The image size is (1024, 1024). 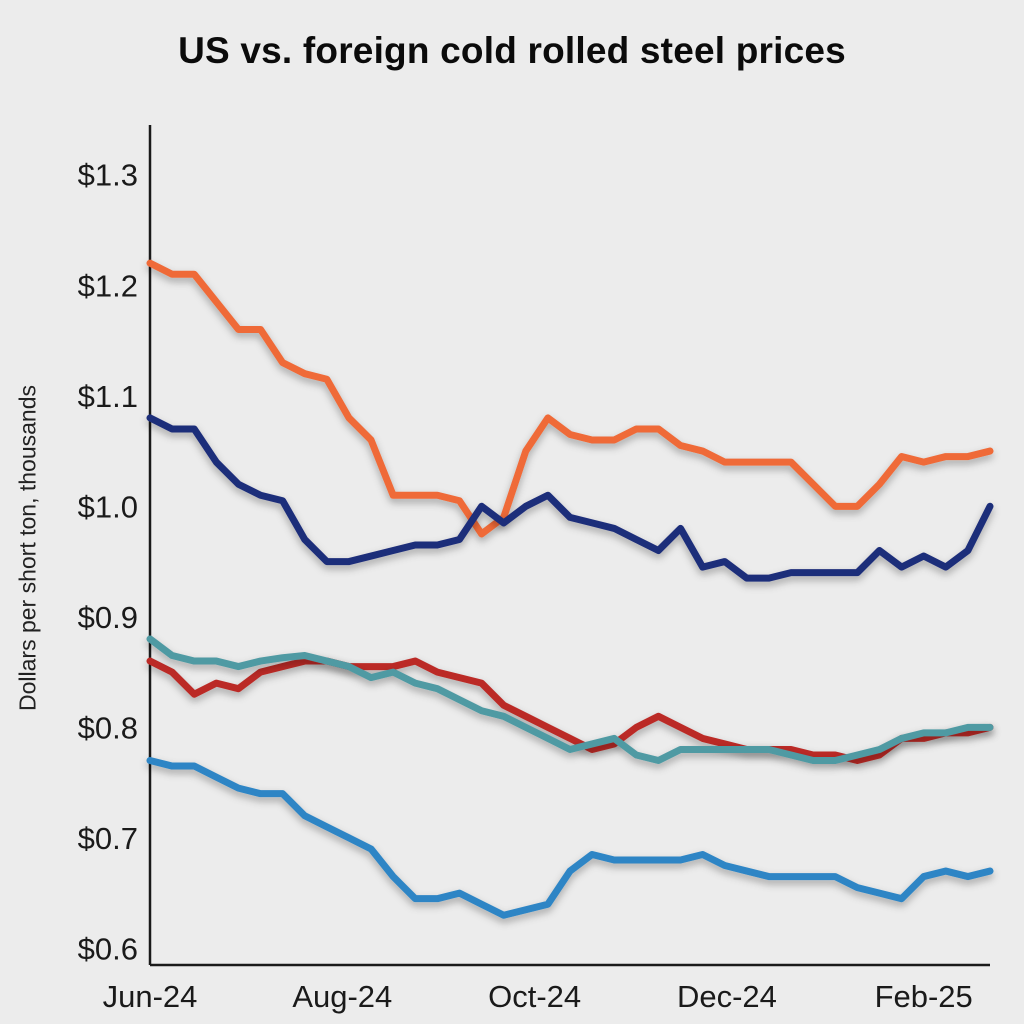 I want to click on teal-line, so click(x=570, y=700).